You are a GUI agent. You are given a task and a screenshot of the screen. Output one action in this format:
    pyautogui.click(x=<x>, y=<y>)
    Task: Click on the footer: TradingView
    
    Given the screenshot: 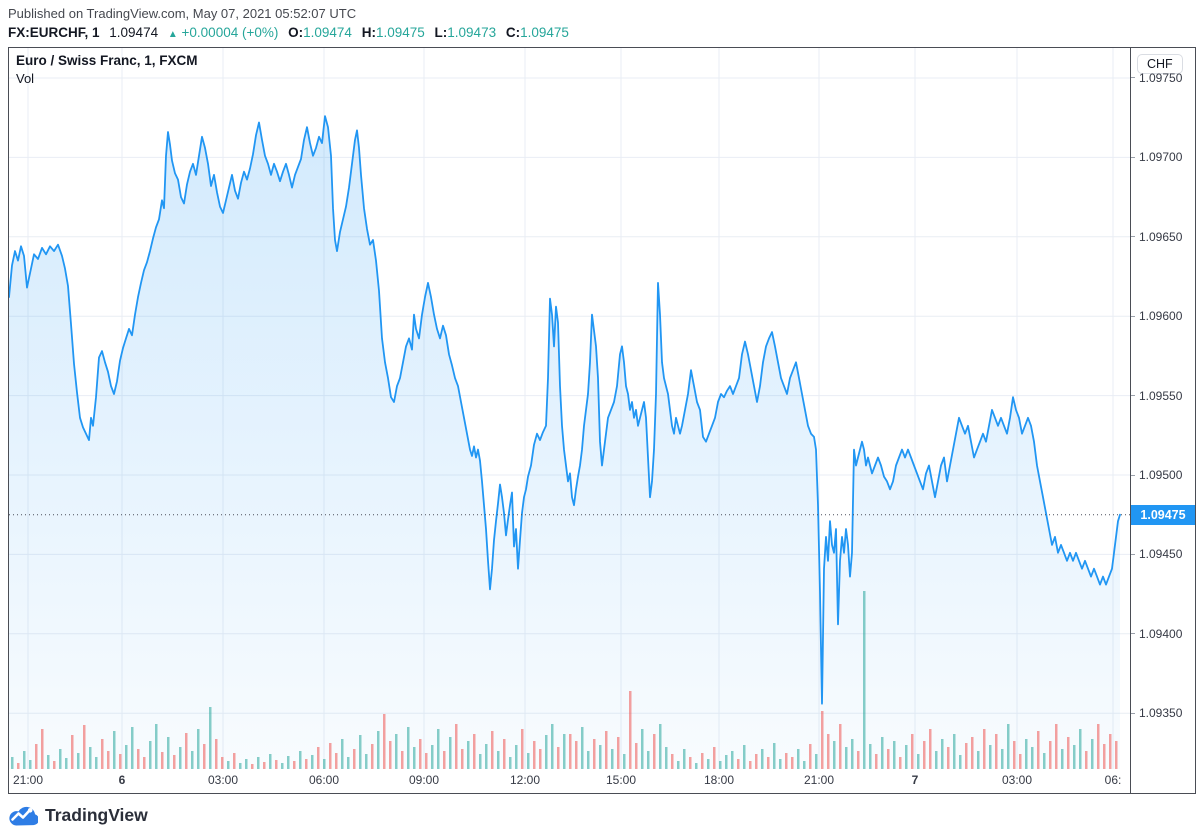 What is the action you would take?
    pyautogui.click(x=78, y=815)
    